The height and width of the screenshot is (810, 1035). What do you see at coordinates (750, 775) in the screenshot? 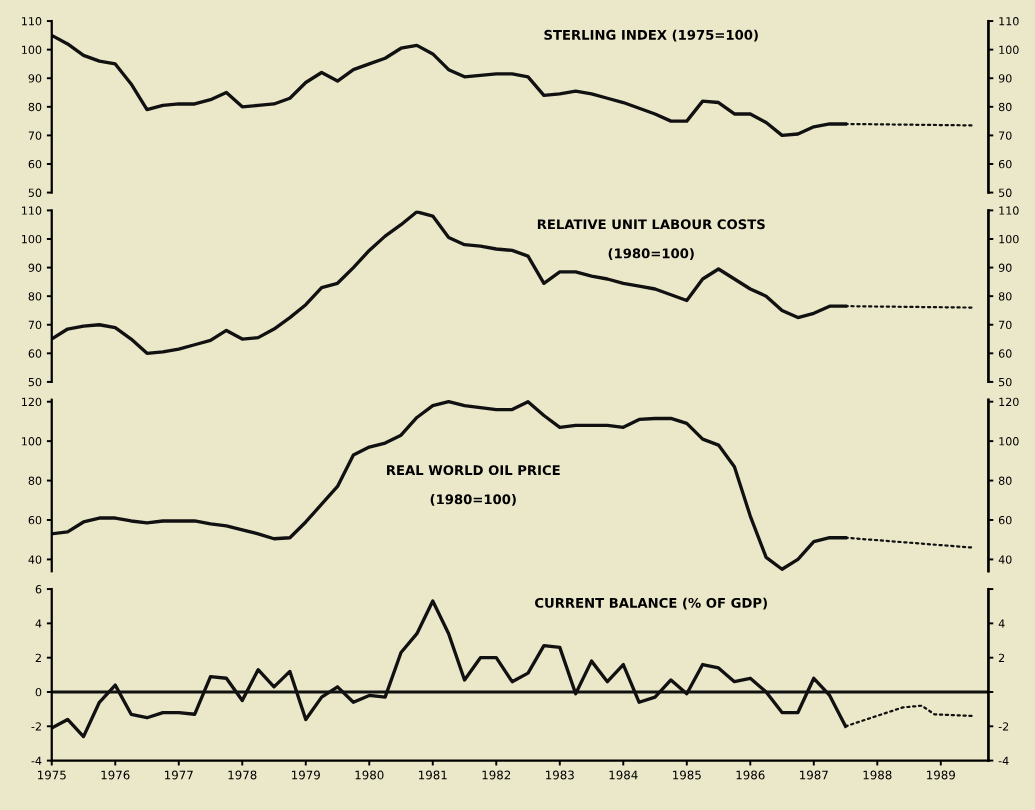
I see `x-tick-label: 1986` at bounding box center [750, 775].